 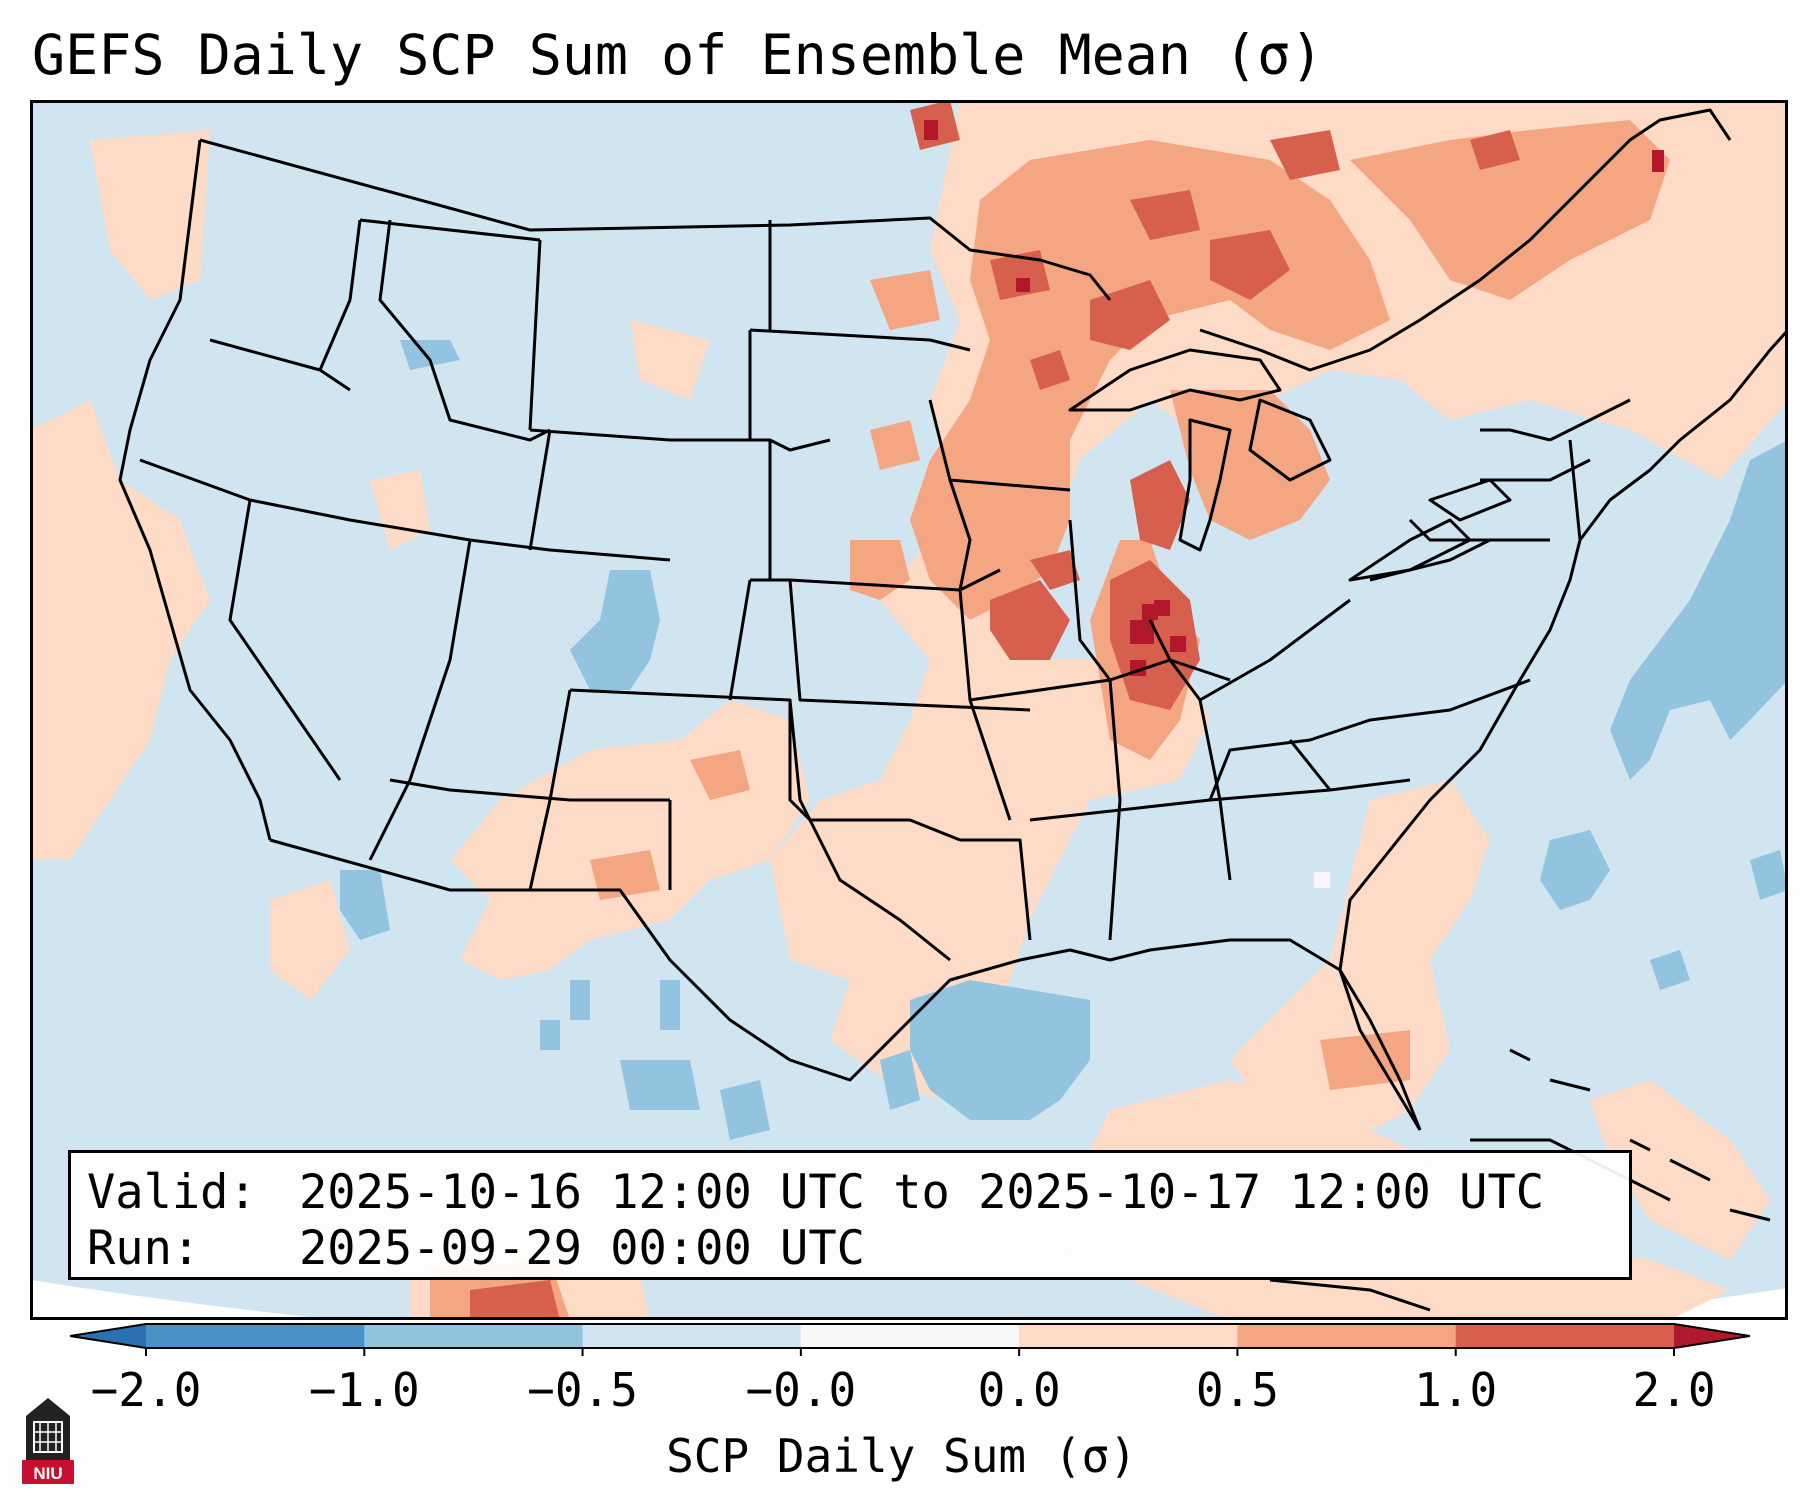 I want to click on logo-badge, so click(x=48, y=1472).